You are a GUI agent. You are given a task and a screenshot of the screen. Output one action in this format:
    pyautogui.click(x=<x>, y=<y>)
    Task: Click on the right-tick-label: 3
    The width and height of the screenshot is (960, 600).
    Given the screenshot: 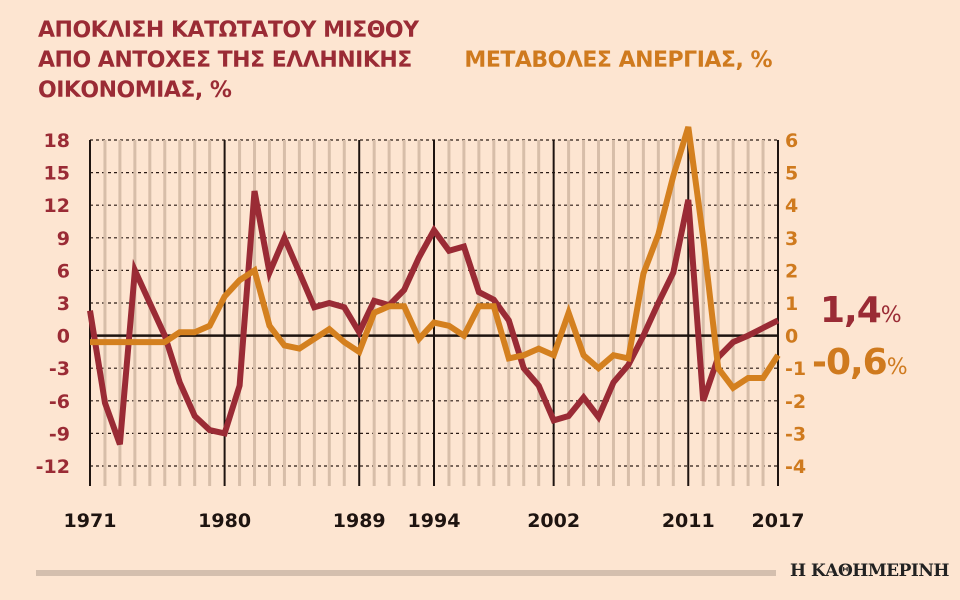 What is the action you would take?
    pyautogui.click(x=791, y=239)
    